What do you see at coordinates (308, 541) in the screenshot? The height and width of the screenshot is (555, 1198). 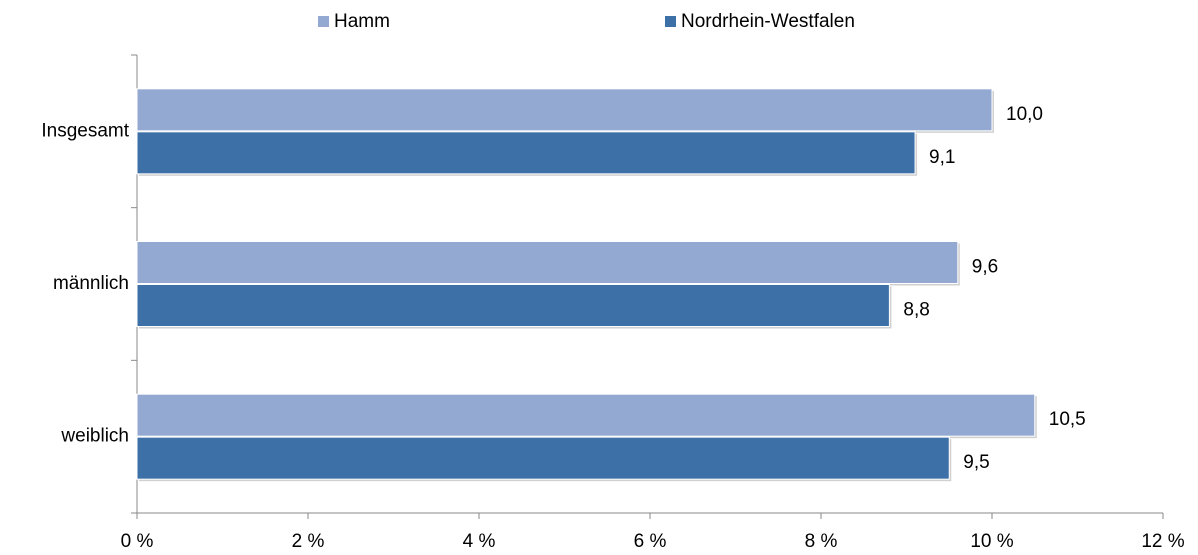 I see `x-tick-label: 2 %` at bounding box center [308, 541].